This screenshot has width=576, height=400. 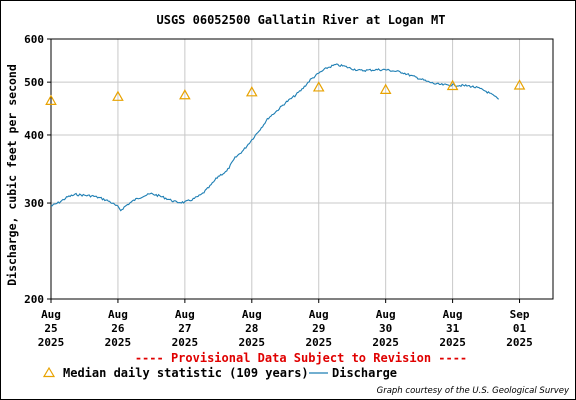 I want to click on x-tick-label: 01, so click(x=520, y=328).